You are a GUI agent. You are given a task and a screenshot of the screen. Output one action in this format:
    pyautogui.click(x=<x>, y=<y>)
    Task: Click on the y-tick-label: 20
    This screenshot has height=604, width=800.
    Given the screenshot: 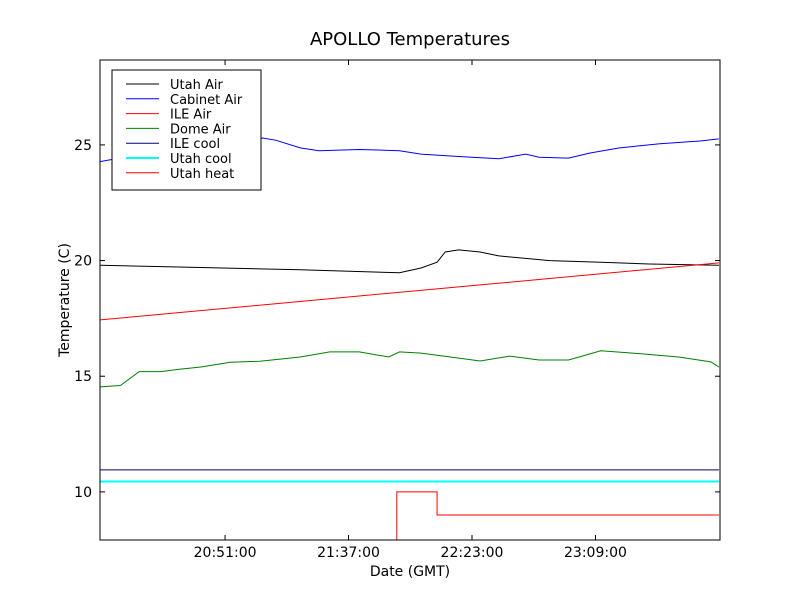 What is the action you would take?
    pyautogui.click(x=83, y=262)
    